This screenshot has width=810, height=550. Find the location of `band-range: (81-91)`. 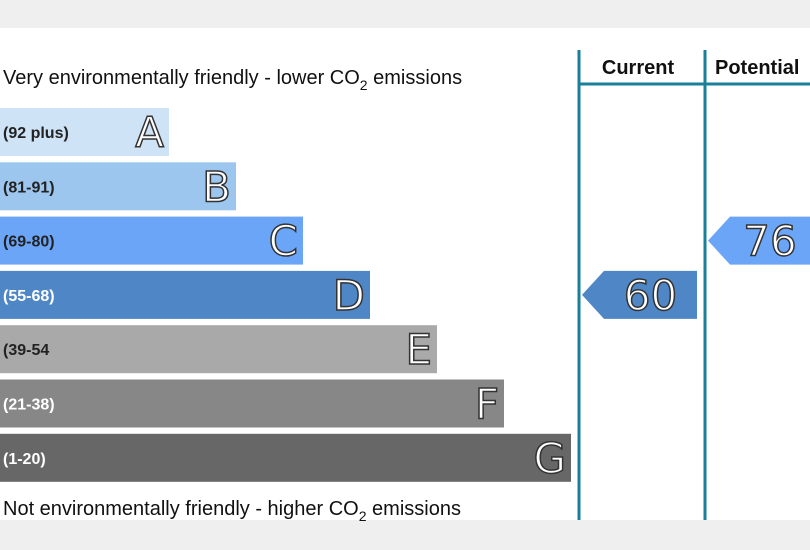

band-range: (81-91) is located at coordinates (29, 187).